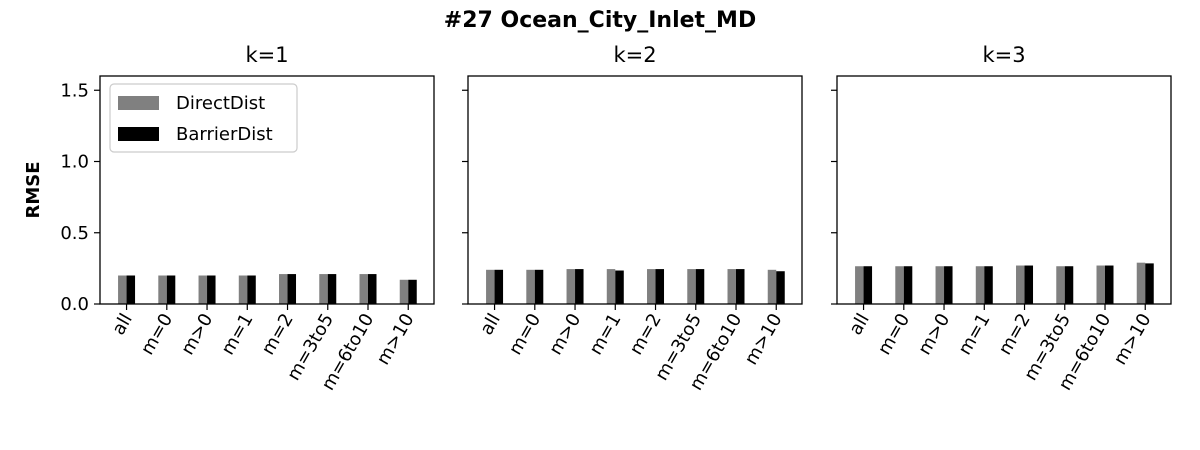 This screenshot has width=1200, height=450. I want to click on y-tick-label: 0.5, so click(74, 233).